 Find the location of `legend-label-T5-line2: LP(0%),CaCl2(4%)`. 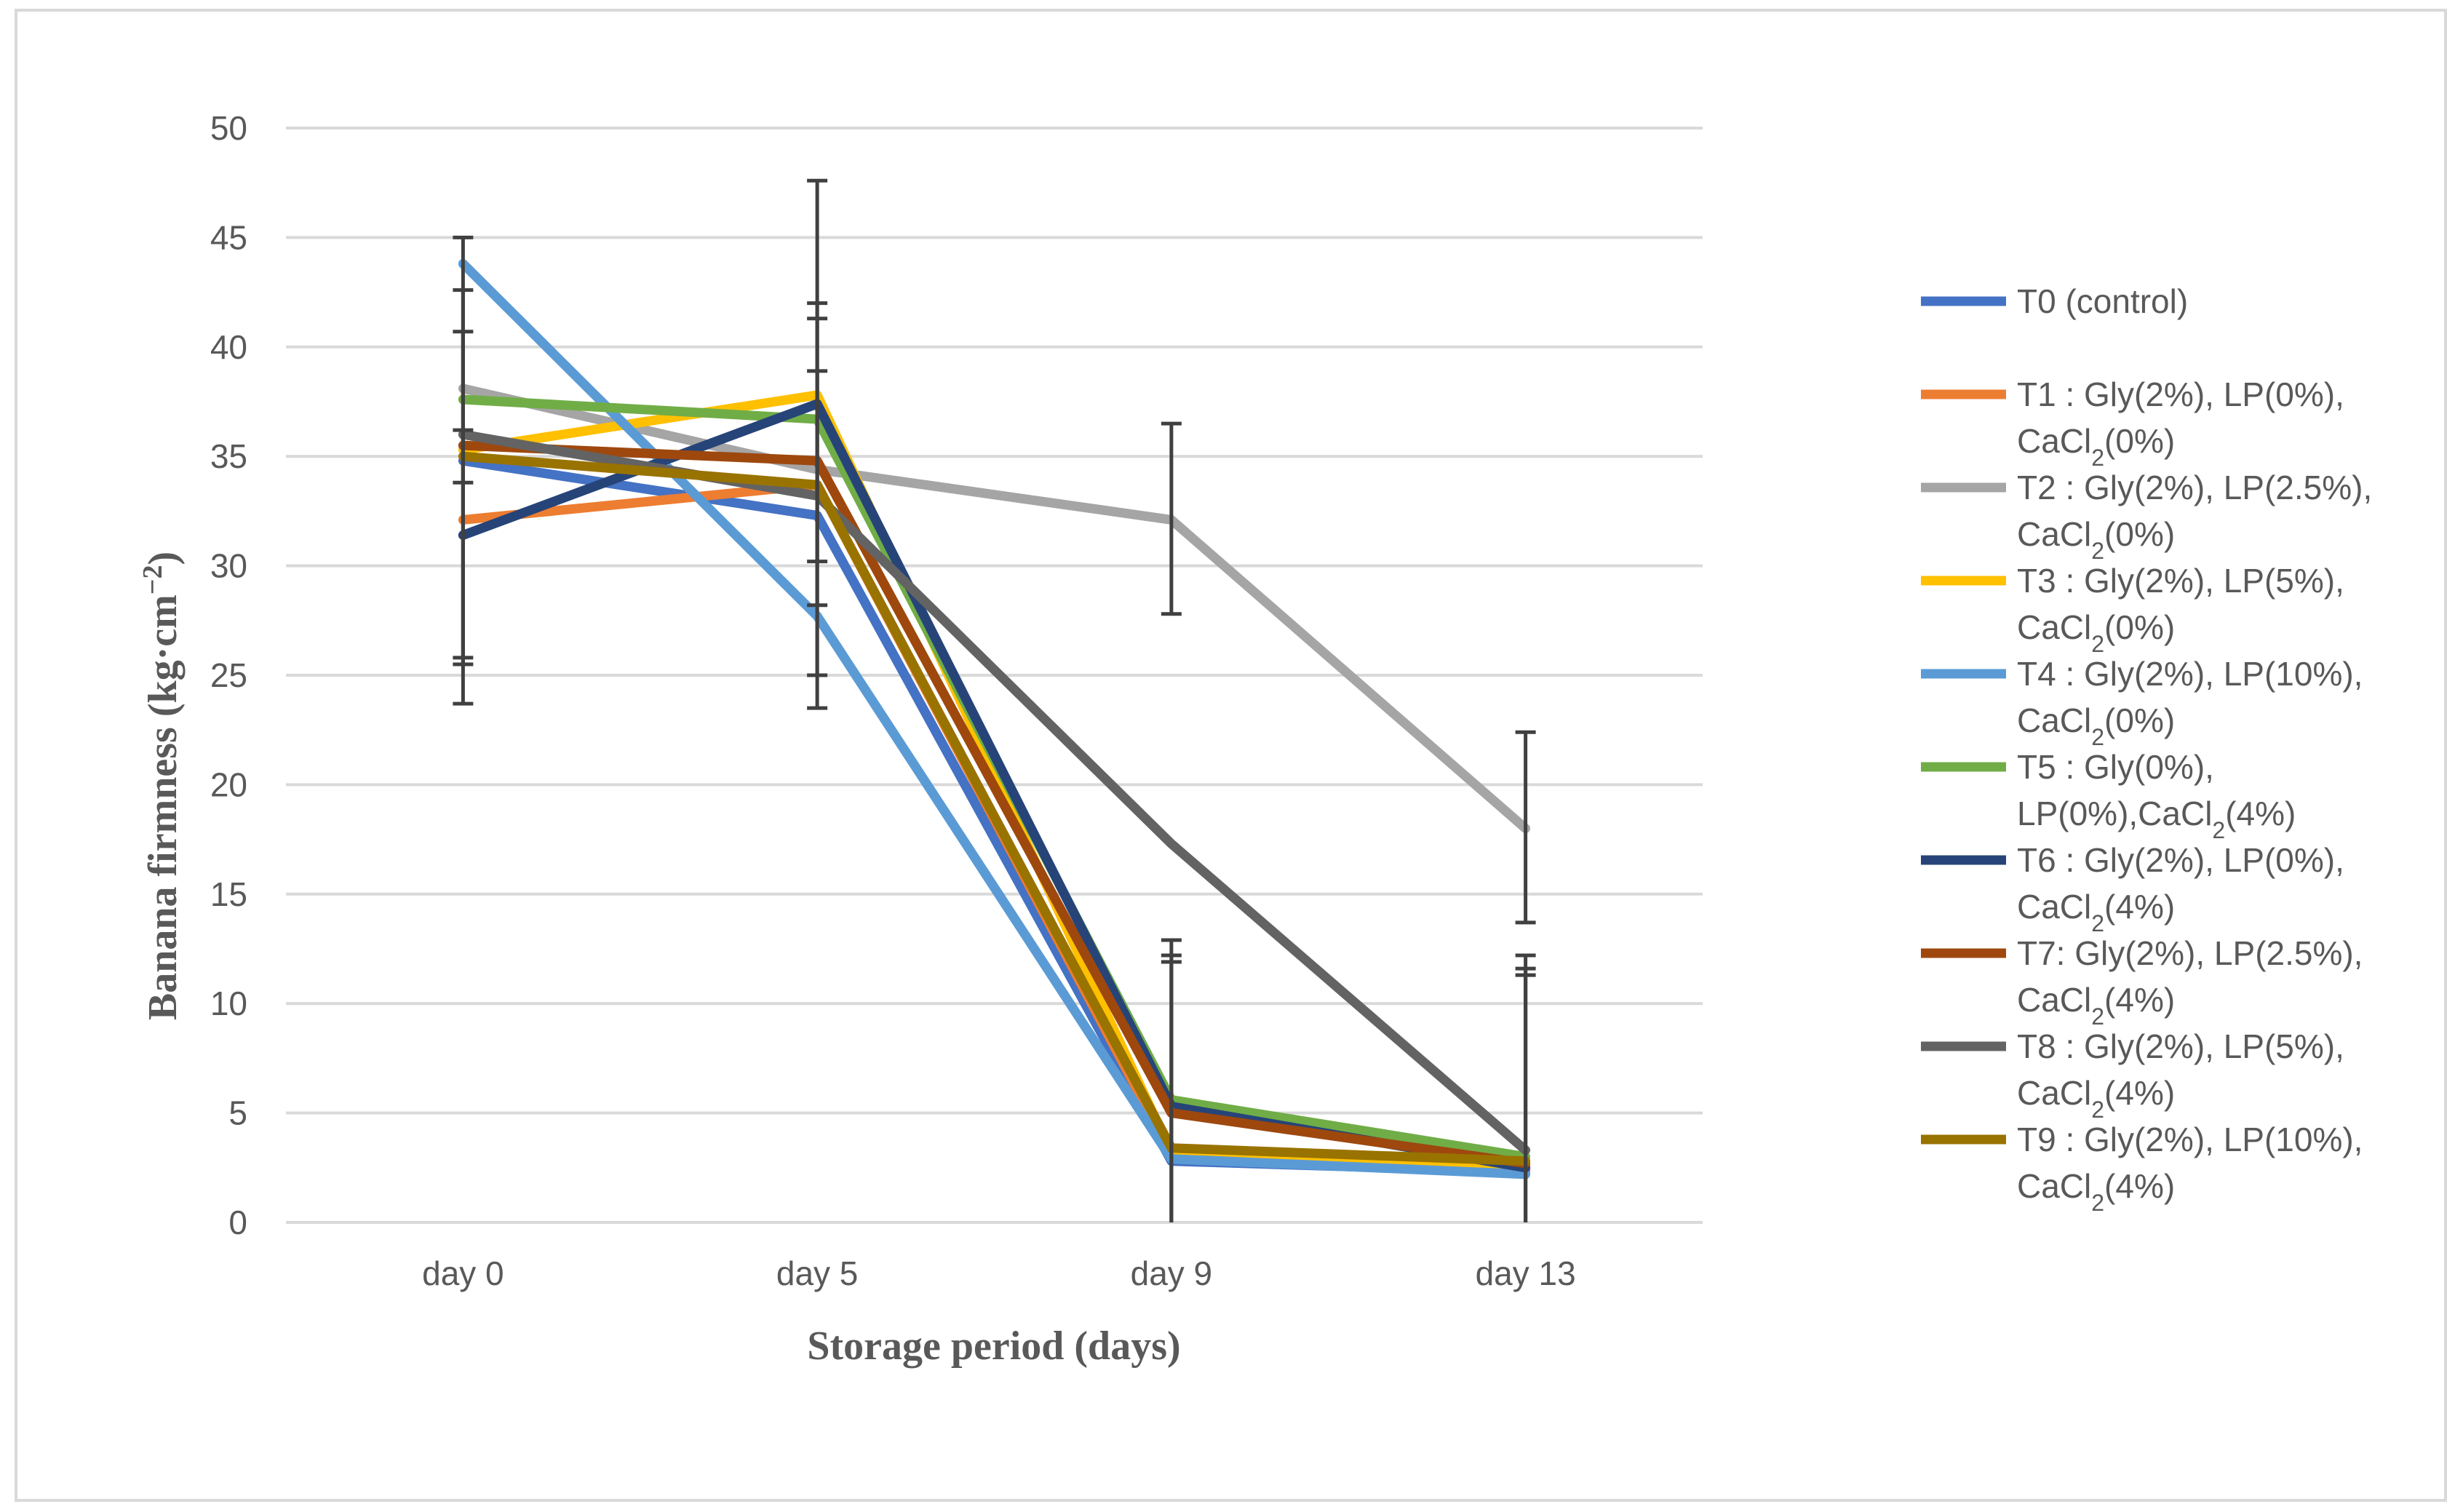

legend-label-T5-line2: LP(0%),CaCl2(4%) is located at coordinates (2156, 819).